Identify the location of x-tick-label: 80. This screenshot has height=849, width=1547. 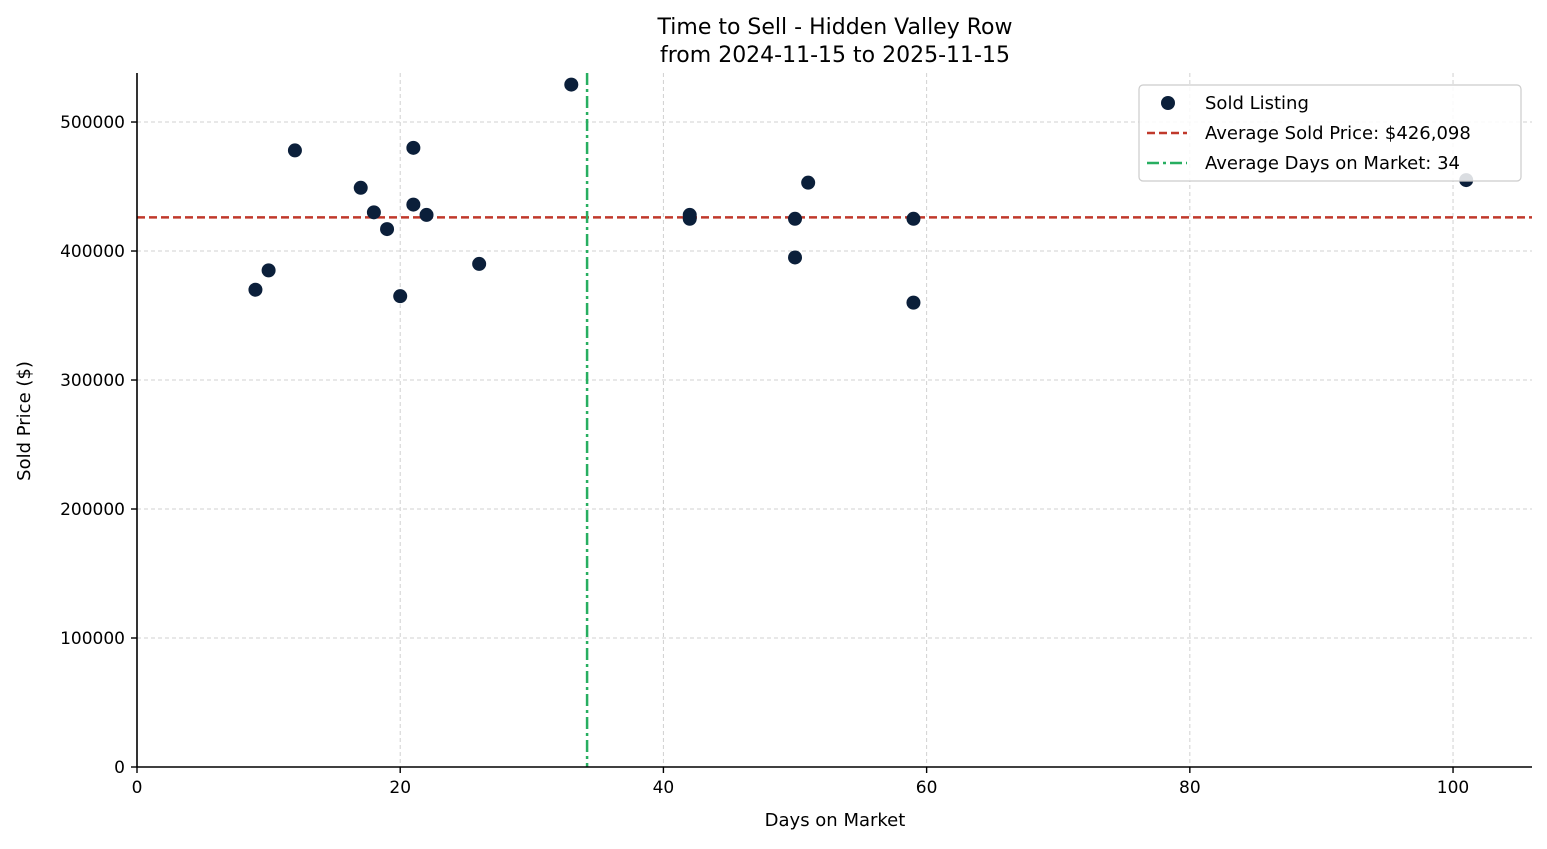
(1190, 788).